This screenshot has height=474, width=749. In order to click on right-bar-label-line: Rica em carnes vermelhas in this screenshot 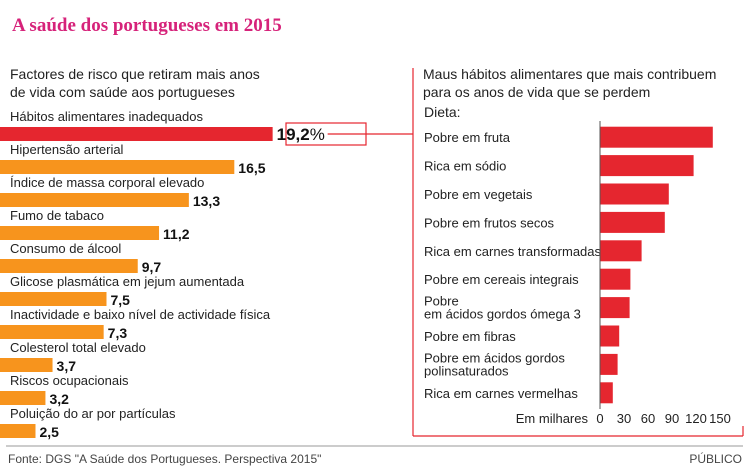, I will do `click(501, 393)`.